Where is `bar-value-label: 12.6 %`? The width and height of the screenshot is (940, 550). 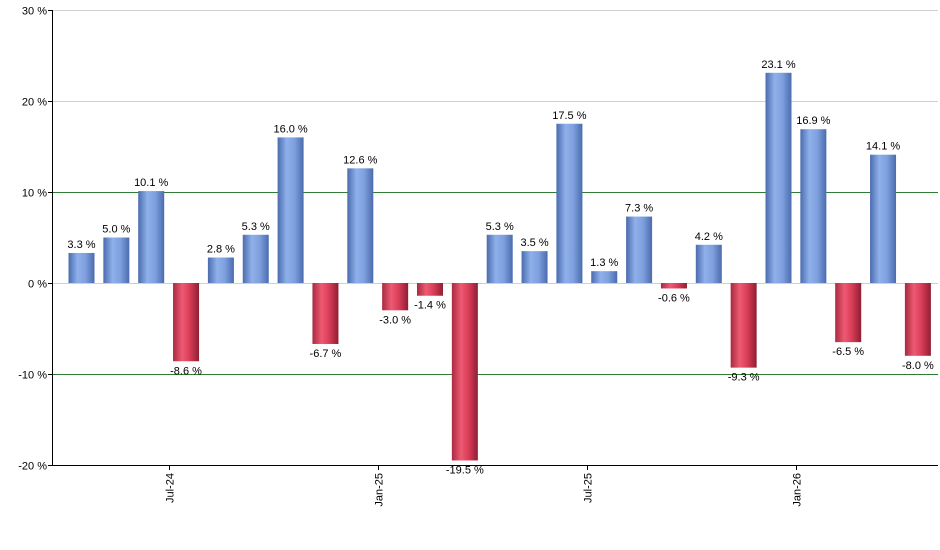
bar-value-label: 12.6 % is located at coordinates (360, 160).